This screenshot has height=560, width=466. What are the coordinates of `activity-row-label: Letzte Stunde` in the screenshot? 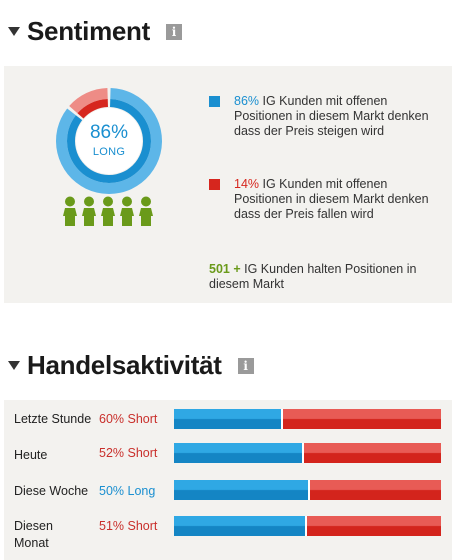 It's located at (53, 419).